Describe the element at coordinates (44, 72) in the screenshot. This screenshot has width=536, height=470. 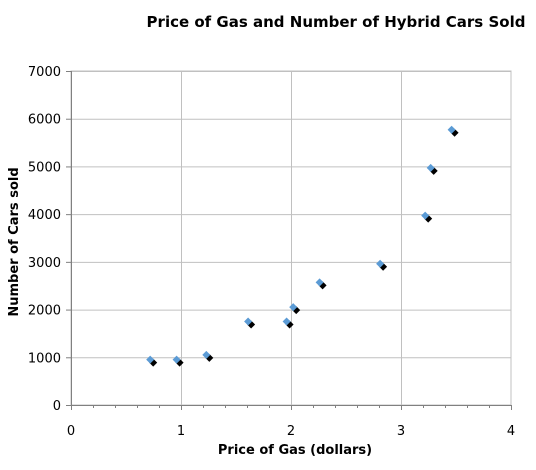
I see `y-tick-label: 7000` at that location.